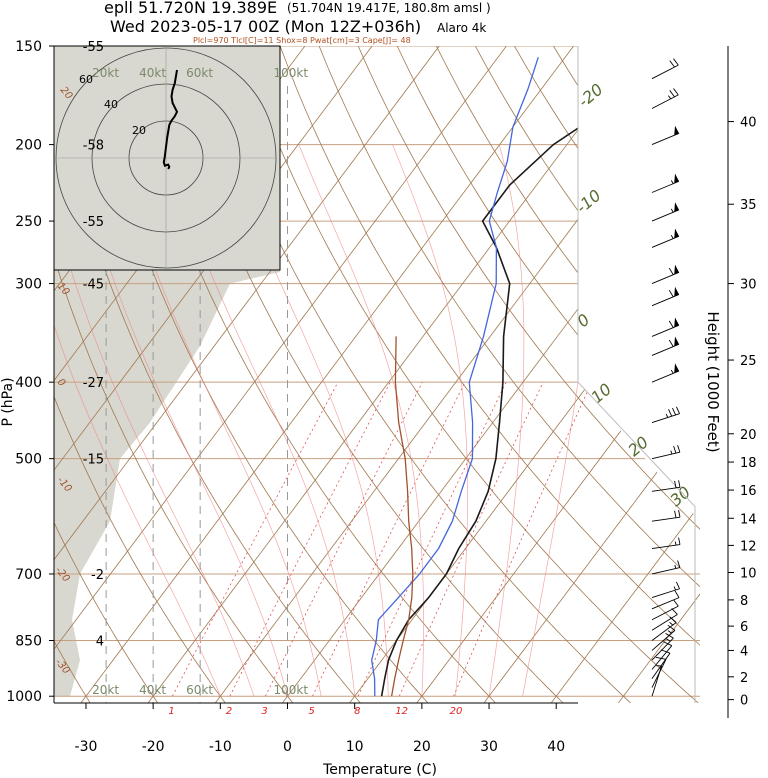  What do you see at coordinates (28, 146) in the screenshot?
I see `pressure-tick-label: 200` at bounding box center [28, 146].